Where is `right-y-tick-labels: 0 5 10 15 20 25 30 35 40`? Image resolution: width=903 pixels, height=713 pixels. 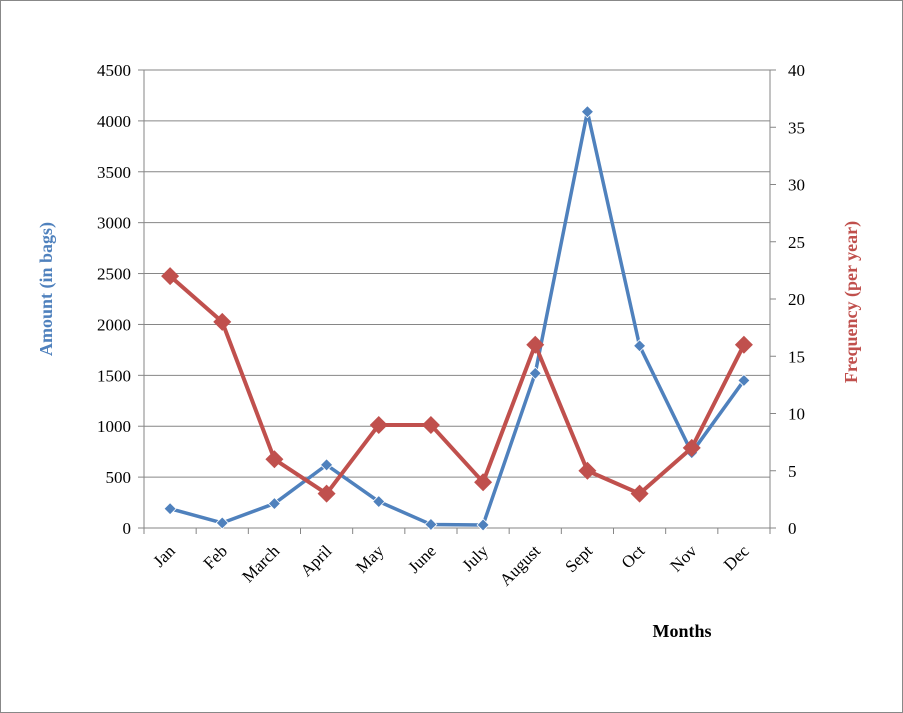 right-y-tick-labels: 0 5 10 15 20 25 30 35 40 is located at coordinates (796, 299).